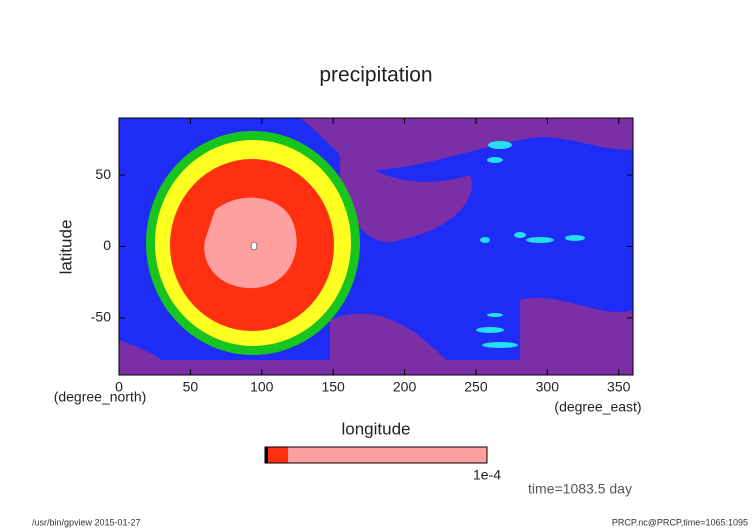 The height and width of the screenshot is (532, 752). What do you see at coordinates (65, 247) in the screenshot?
I see `y-axis-label: latitude` at bounding box center [65, 247].